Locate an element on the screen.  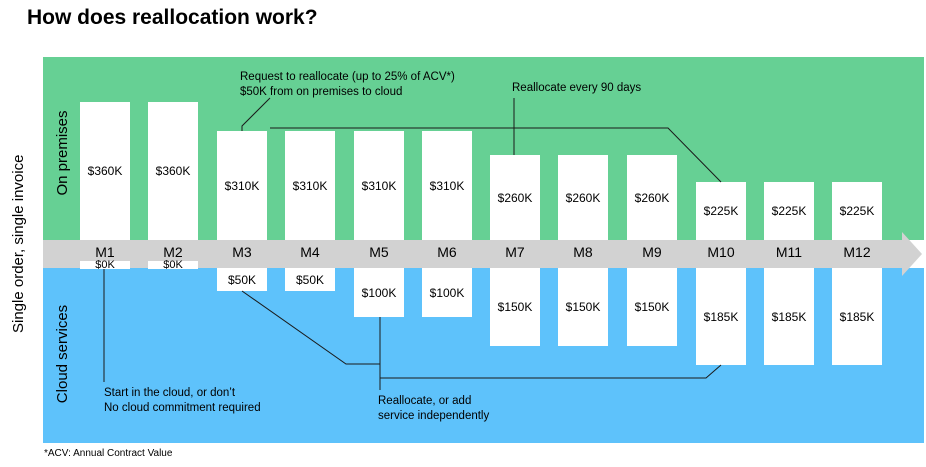
cloud-box-m3: $50K is located at coordinates (242, 279).